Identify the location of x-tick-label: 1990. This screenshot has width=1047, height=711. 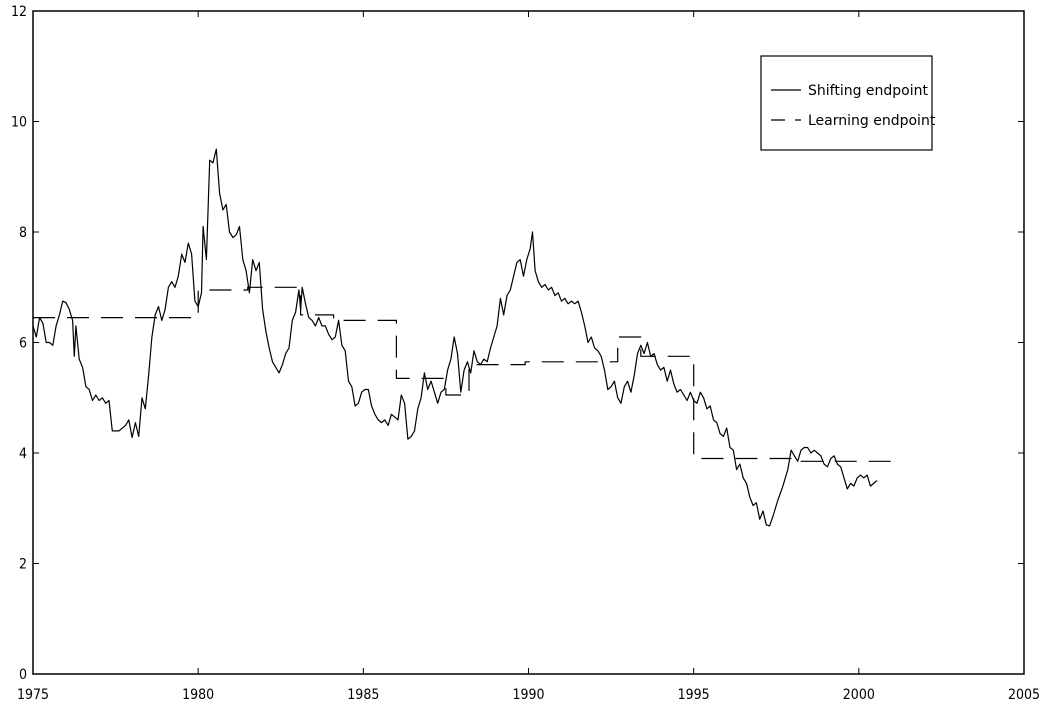
(528, 695).